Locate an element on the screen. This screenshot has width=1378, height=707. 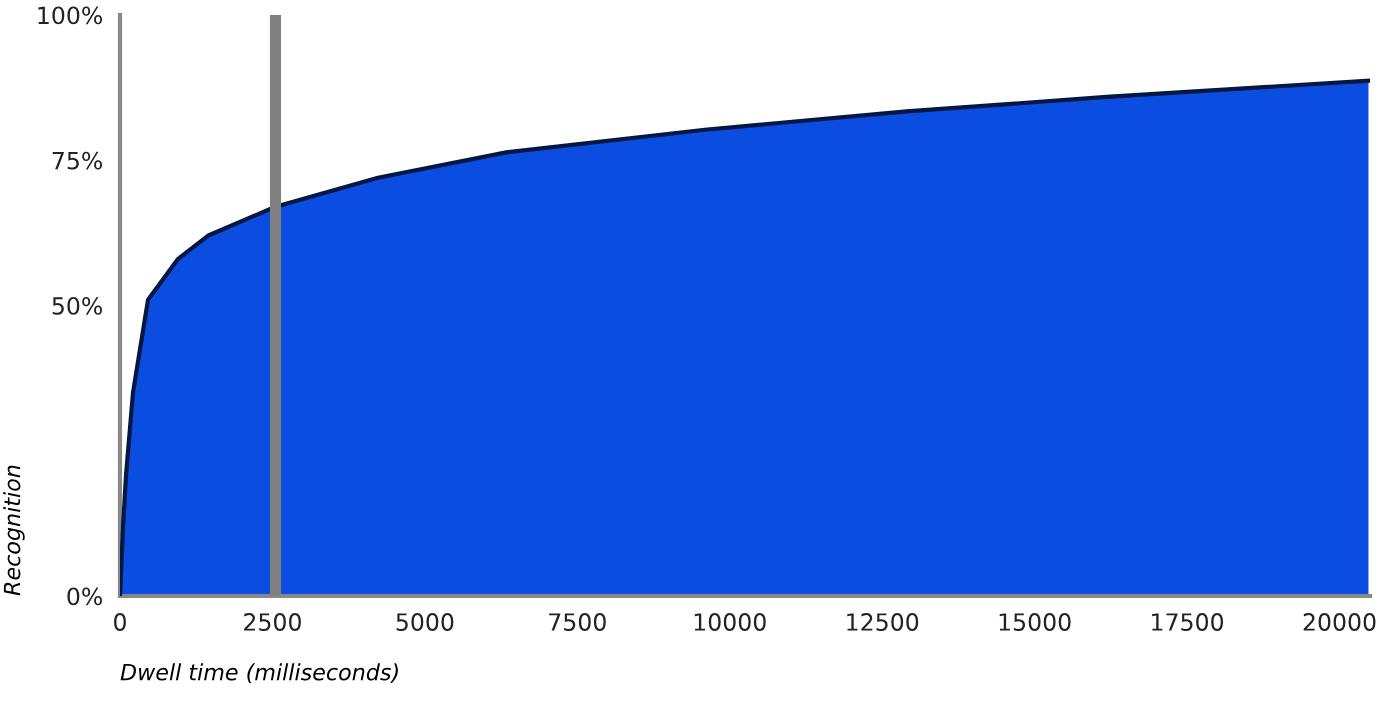
x-tick-label: 2500 is located at coordinates (272, 622).